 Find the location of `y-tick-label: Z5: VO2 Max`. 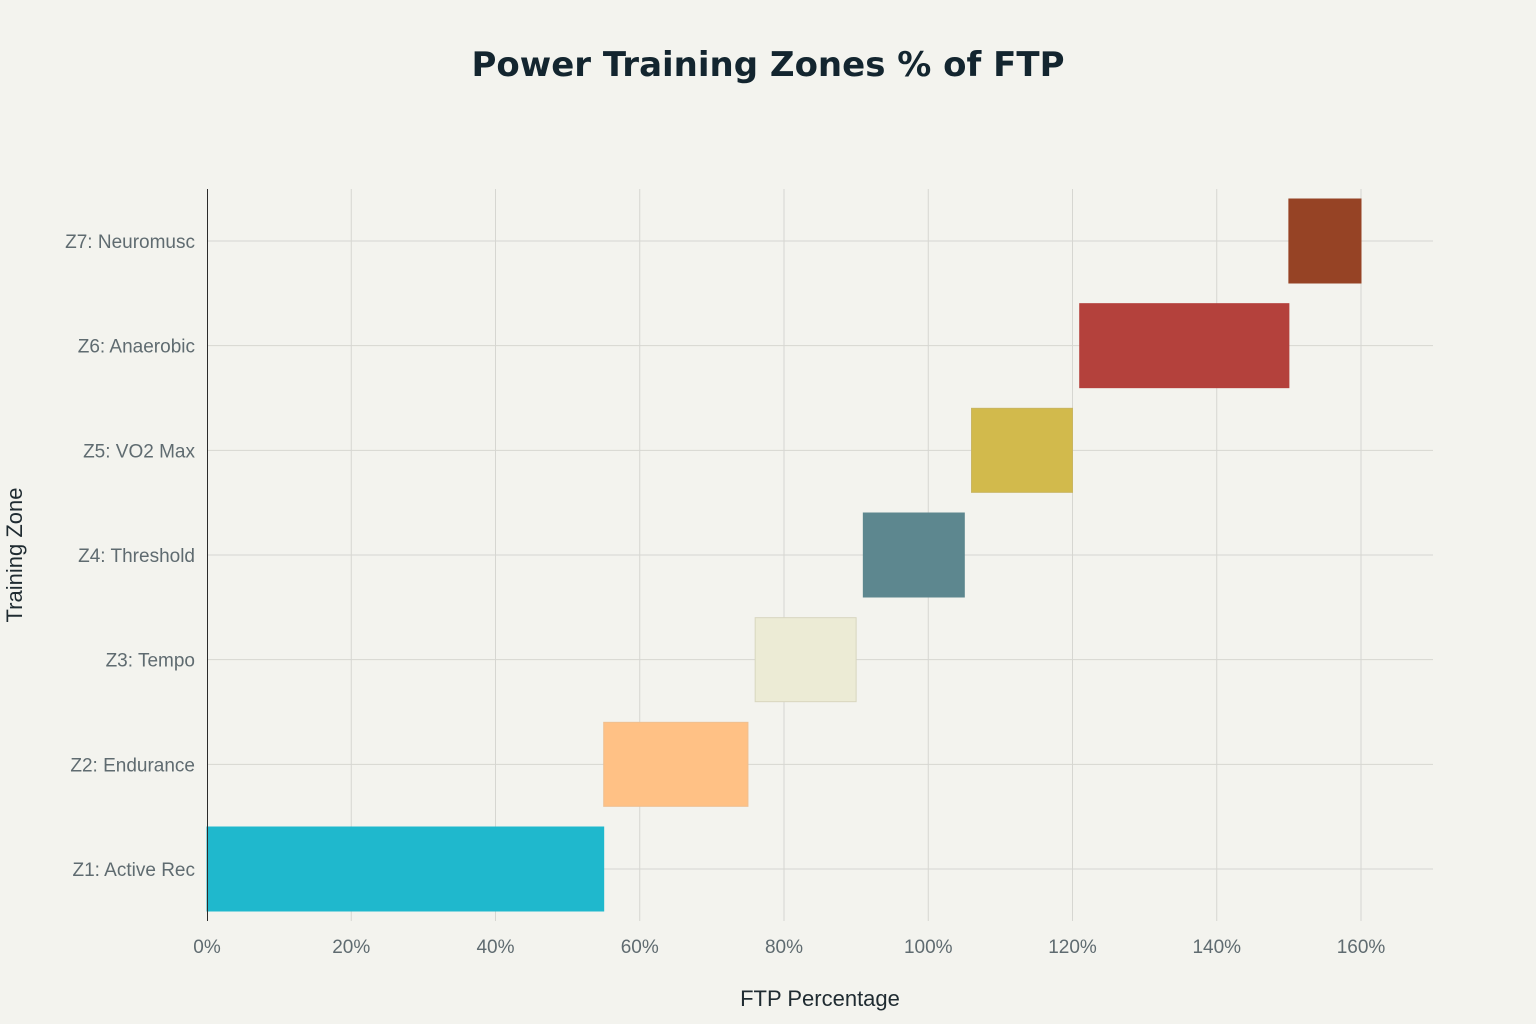

y-tick-label: Z5: VO2 Max is located at coordinates (139, 451).